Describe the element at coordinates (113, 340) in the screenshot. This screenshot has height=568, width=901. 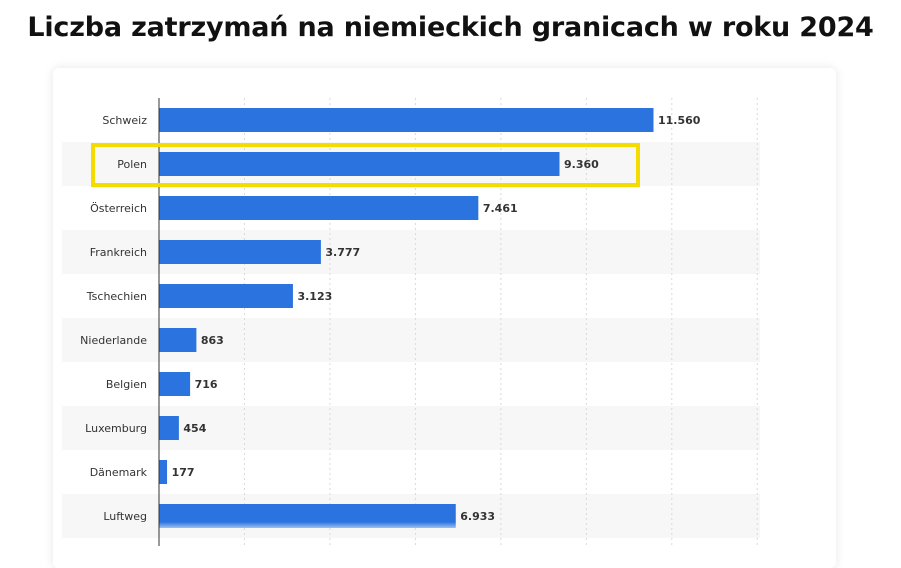
I see `category-label-niederlande: Niederlande` at that location.